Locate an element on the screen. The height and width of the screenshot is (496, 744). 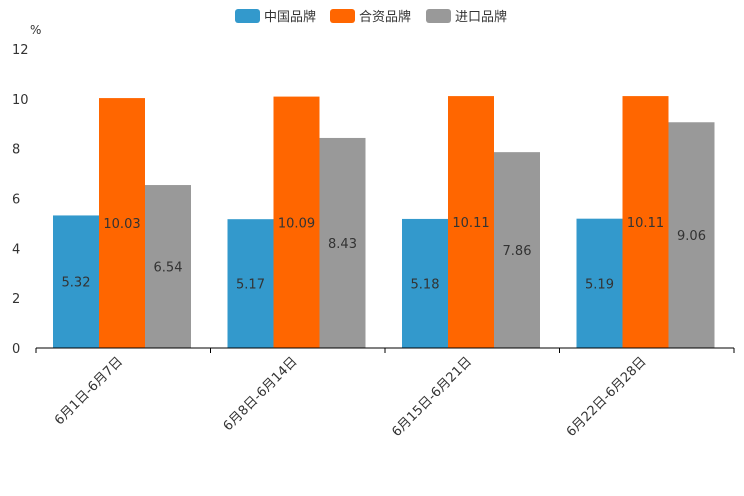
legend-label: 进口品牌 is located at coordinates (481, 17).